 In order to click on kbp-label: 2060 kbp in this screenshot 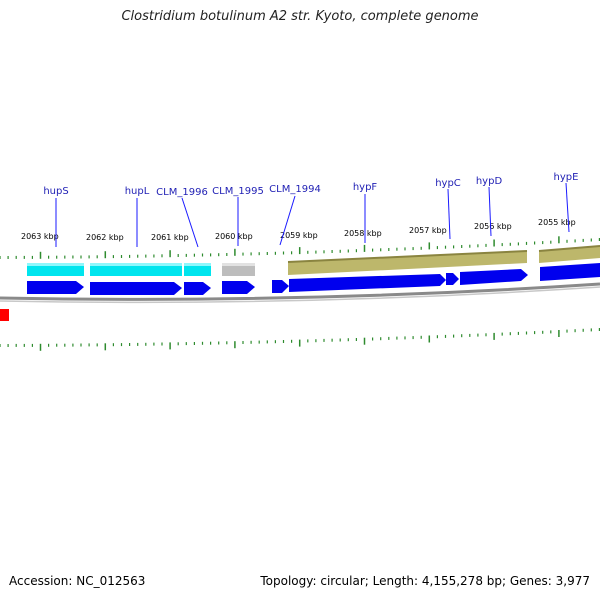, I will do `click(234, 236)`.